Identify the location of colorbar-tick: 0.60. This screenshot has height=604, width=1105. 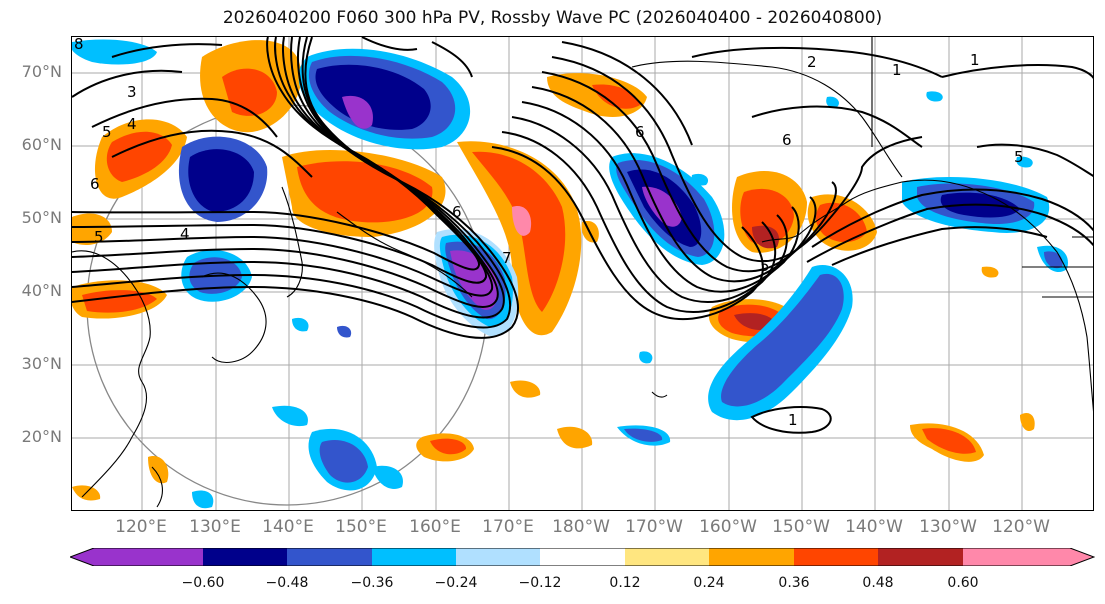
(963, 583).